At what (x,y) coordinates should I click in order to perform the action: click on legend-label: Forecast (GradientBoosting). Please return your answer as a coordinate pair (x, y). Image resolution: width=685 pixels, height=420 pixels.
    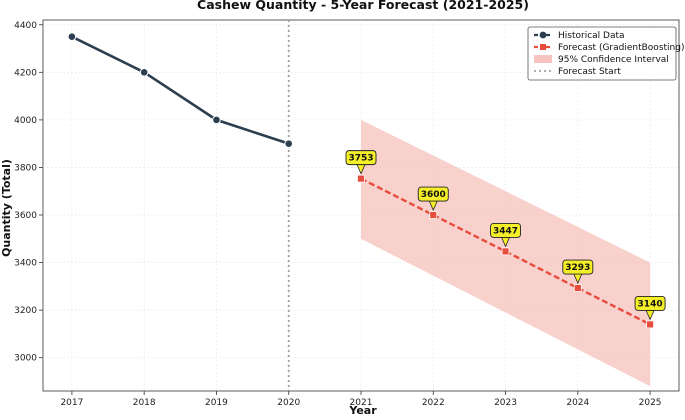
    Looking at the image, I should click on (621, 48).